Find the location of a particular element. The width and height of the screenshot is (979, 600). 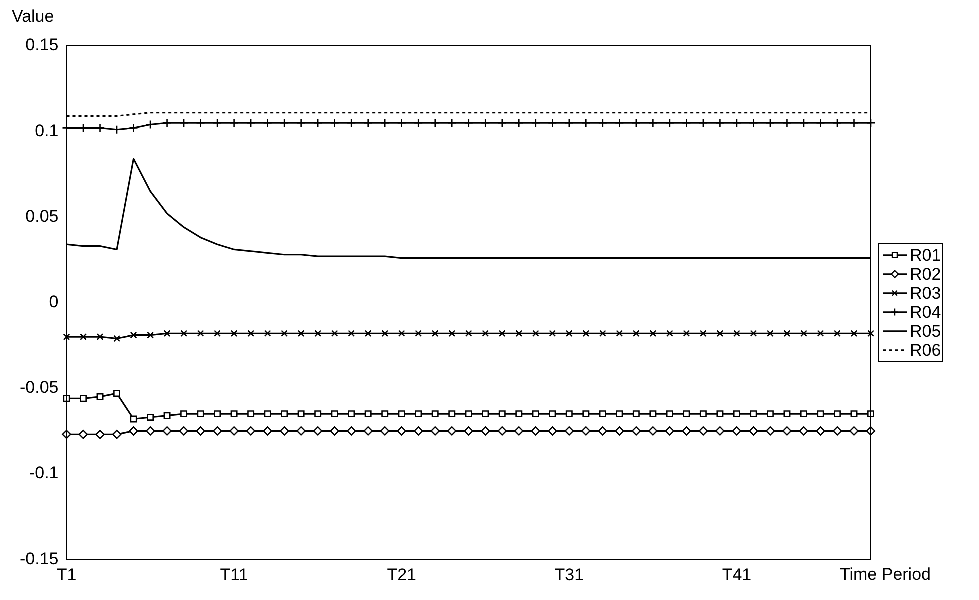

x-tick-label: T41 is located at coordinates (737, 574).